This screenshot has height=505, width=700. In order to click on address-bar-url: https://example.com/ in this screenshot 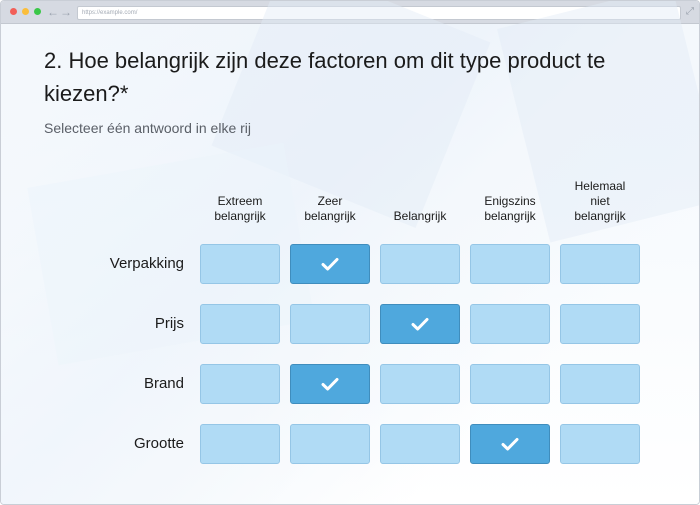, I will do `click(110, 13)`.